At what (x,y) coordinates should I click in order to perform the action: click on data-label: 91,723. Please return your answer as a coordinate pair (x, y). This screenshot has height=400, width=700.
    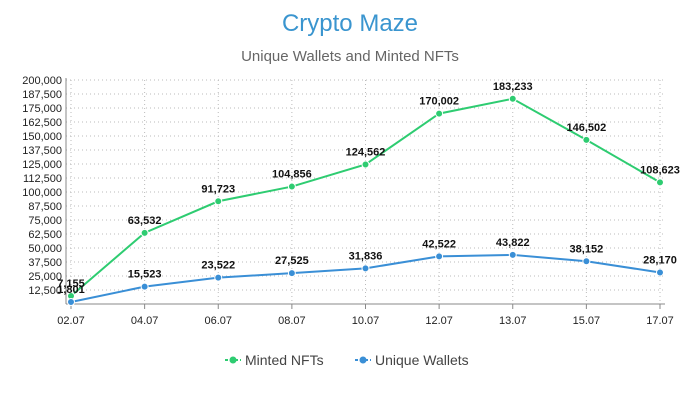
    Looking at the image, I should click on (218, 189).